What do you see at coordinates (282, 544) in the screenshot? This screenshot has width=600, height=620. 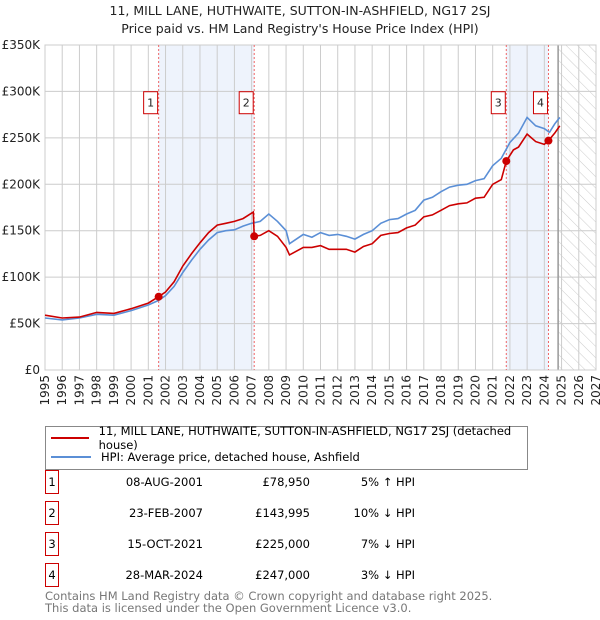 I see `transaction-price: £225,000` at bounding box center [282, 544].